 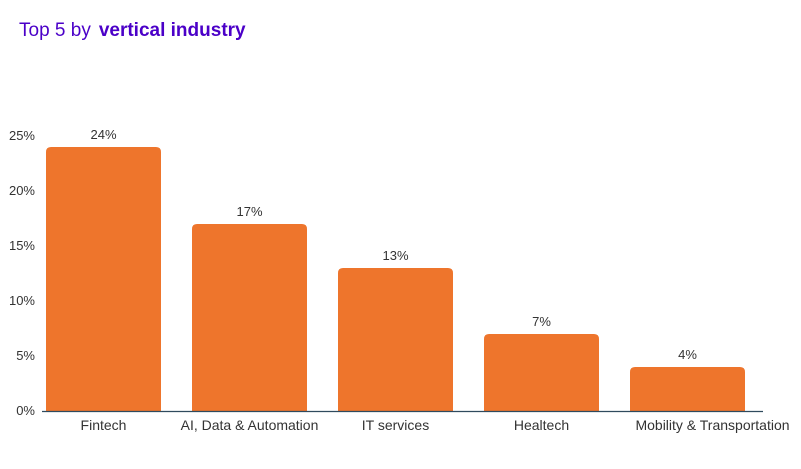 What do you see at coordinates (25, 355) in the screenshot?
I see `y-tick-label: 5%` at bounding box center [25, 355].